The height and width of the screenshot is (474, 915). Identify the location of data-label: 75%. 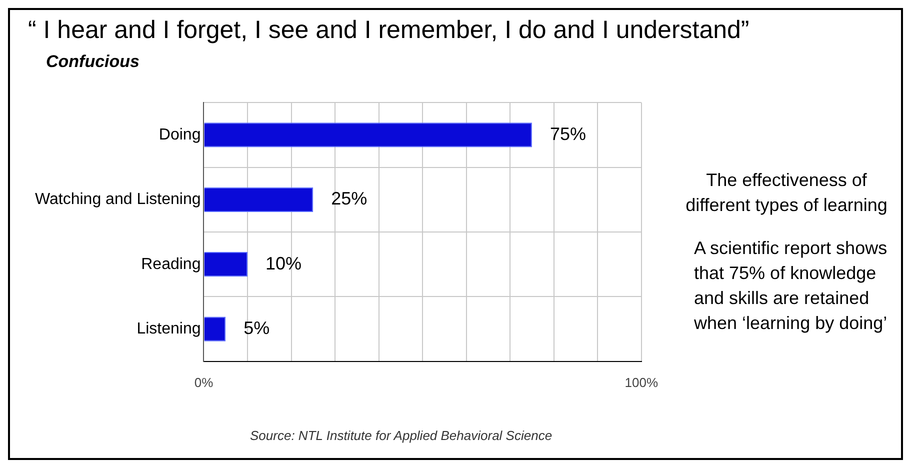
(568, 134).